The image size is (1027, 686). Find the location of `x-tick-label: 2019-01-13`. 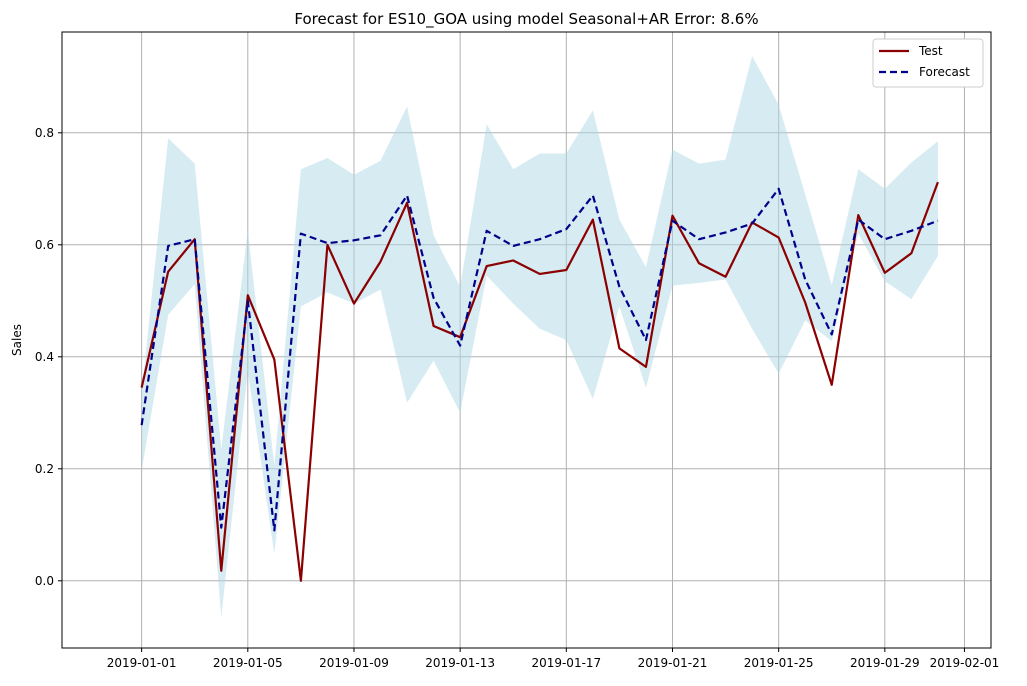

x-tick-label: 2019-01-13 is located at coordinates (460, 663).